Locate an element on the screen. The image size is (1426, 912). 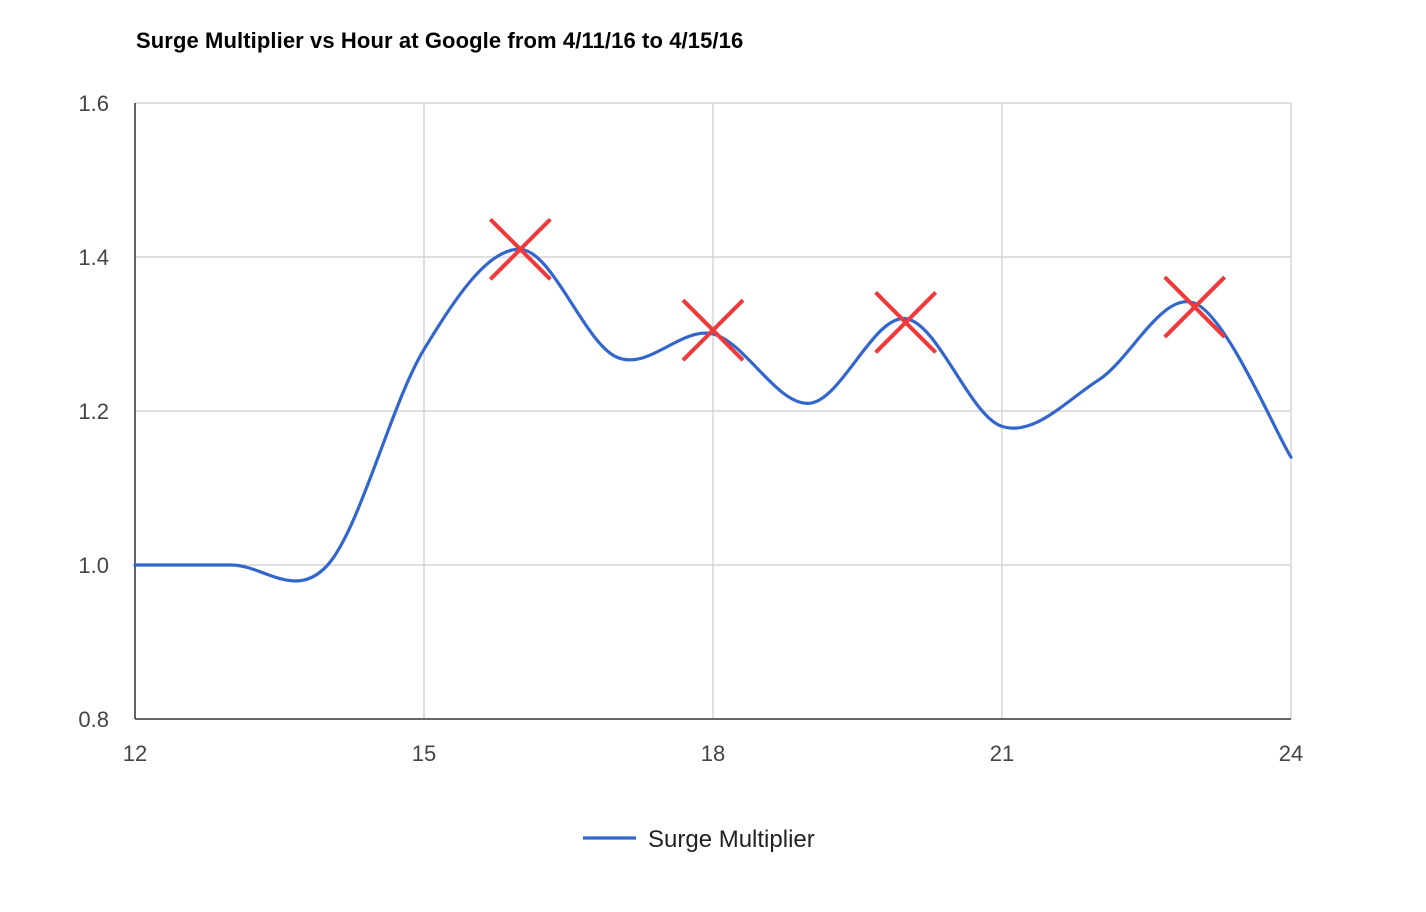
x-tick-label: 18 is located at coordinates (713, 753).